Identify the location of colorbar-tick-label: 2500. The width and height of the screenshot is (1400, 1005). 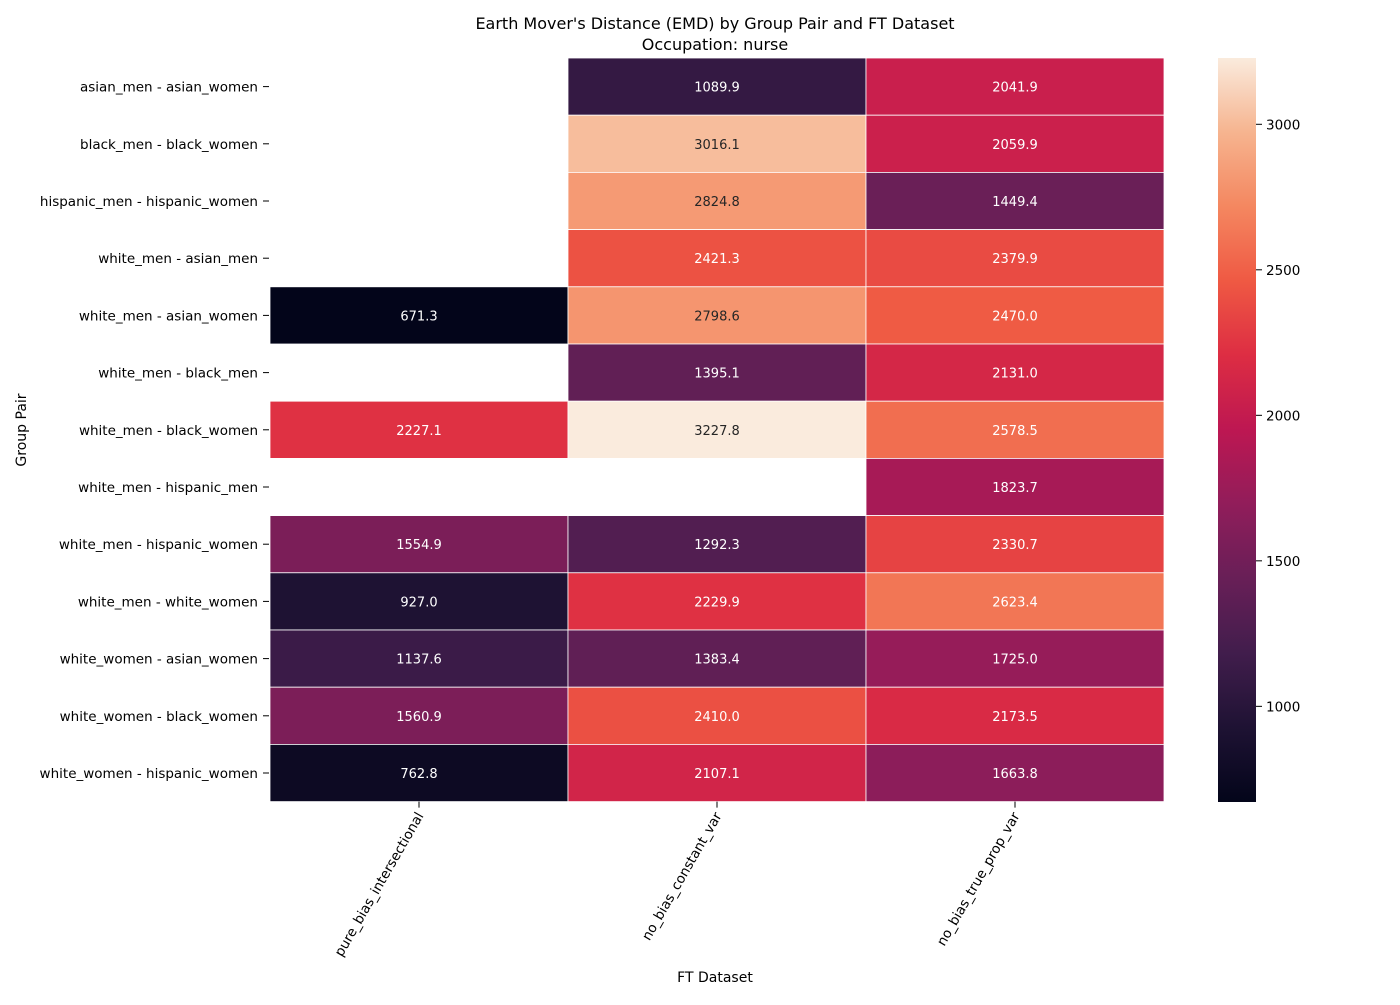
(1283, 271).